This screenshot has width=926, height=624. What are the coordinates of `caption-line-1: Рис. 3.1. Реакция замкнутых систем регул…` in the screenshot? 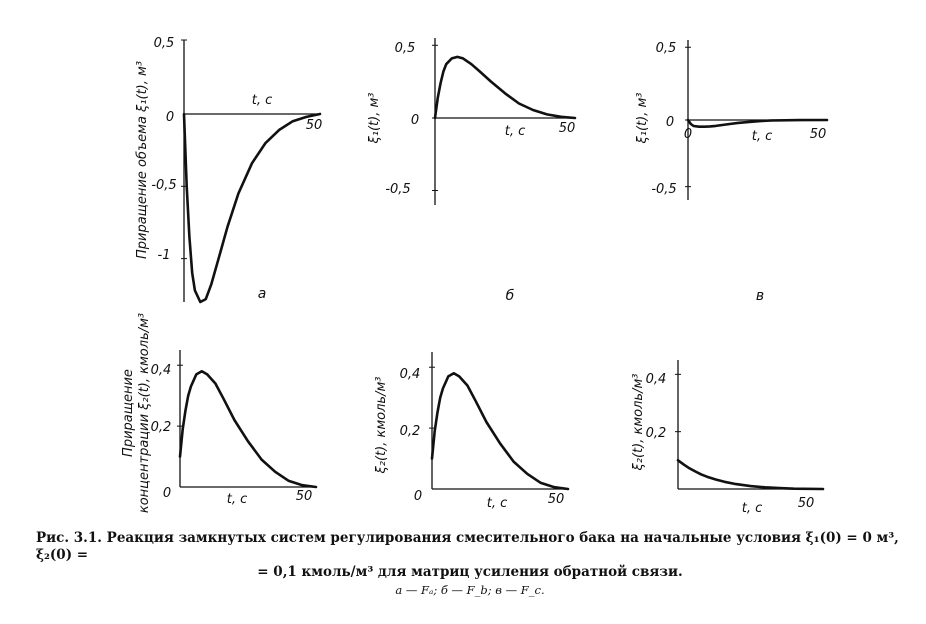 It's located at (467, 546).